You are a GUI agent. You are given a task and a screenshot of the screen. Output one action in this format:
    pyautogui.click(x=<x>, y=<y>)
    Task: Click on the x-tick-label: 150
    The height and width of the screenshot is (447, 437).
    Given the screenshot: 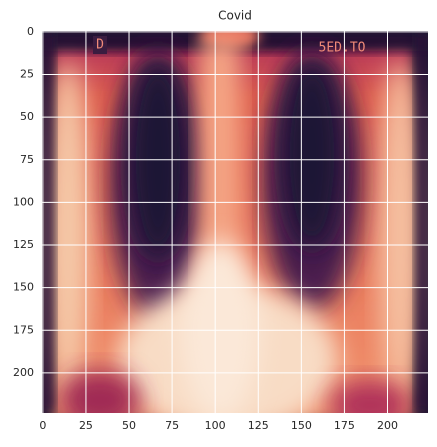 What is the action you would take?
    pyautogui.click(x=301, y=425)
    